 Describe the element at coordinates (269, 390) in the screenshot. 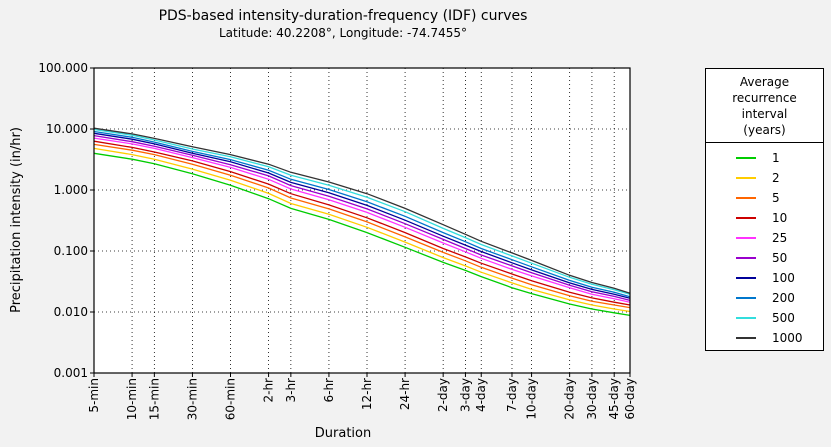

I see `x-tick-label: 2-hr` at that location.